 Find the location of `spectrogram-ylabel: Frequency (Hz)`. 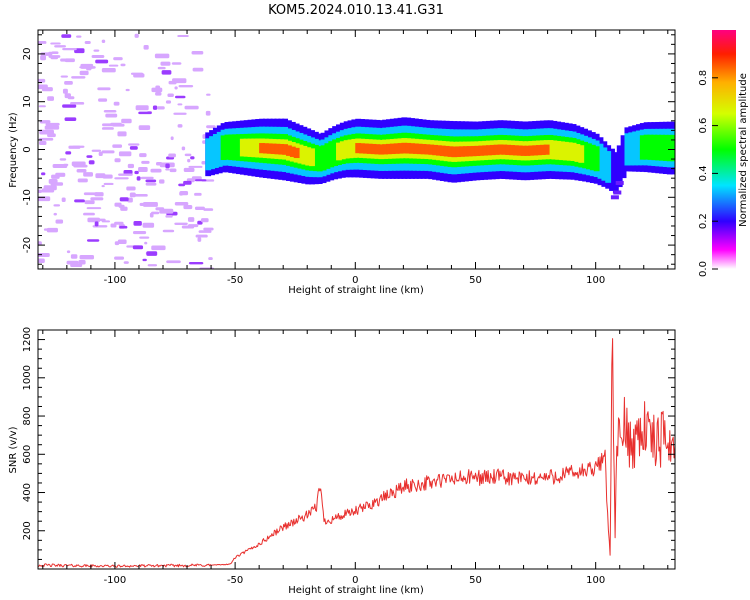

spectrogram-ylabel: Frequency (Hz) is located at coordinates (13, 150).